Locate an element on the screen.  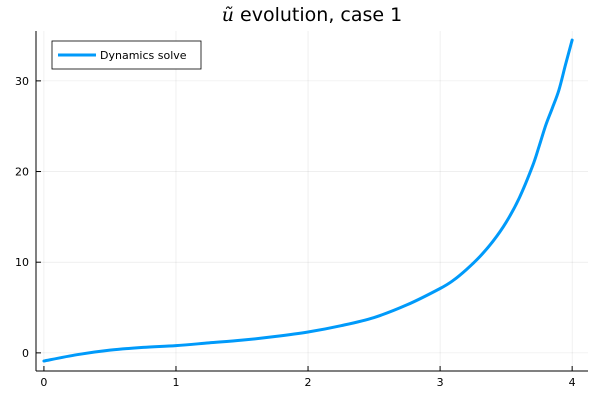
chart-title-text: evolution, case 1 is located at coordinates (318, 15).